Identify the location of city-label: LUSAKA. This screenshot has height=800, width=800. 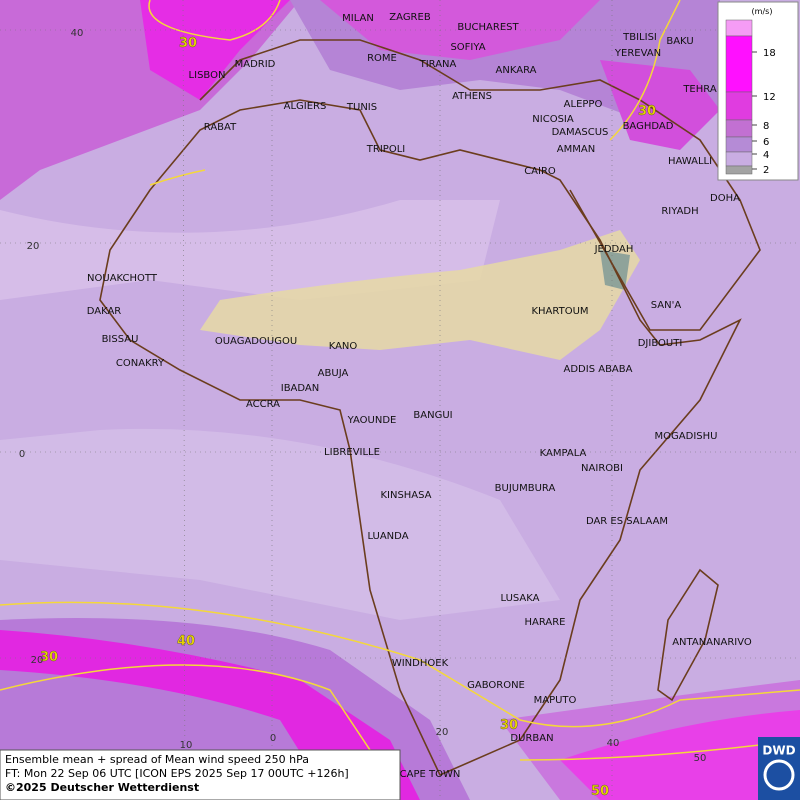
(520, 598).